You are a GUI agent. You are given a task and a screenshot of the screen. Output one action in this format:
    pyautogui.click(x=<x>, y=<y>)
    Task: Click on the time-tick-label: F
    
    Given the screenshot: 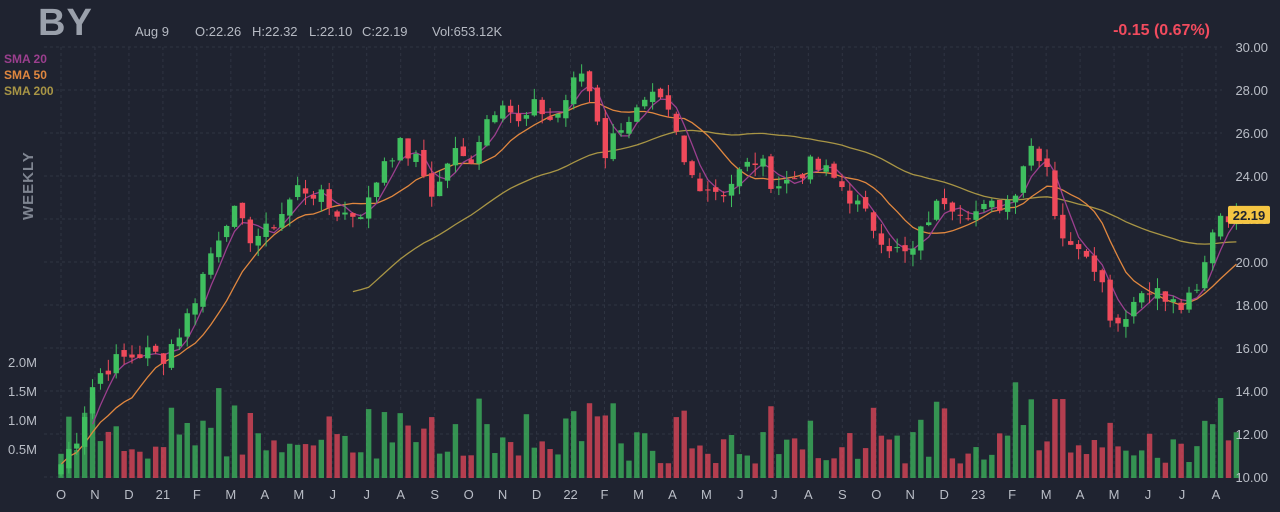 What is the action you would take?
    pyautogui.click(x=197, y=494)
    